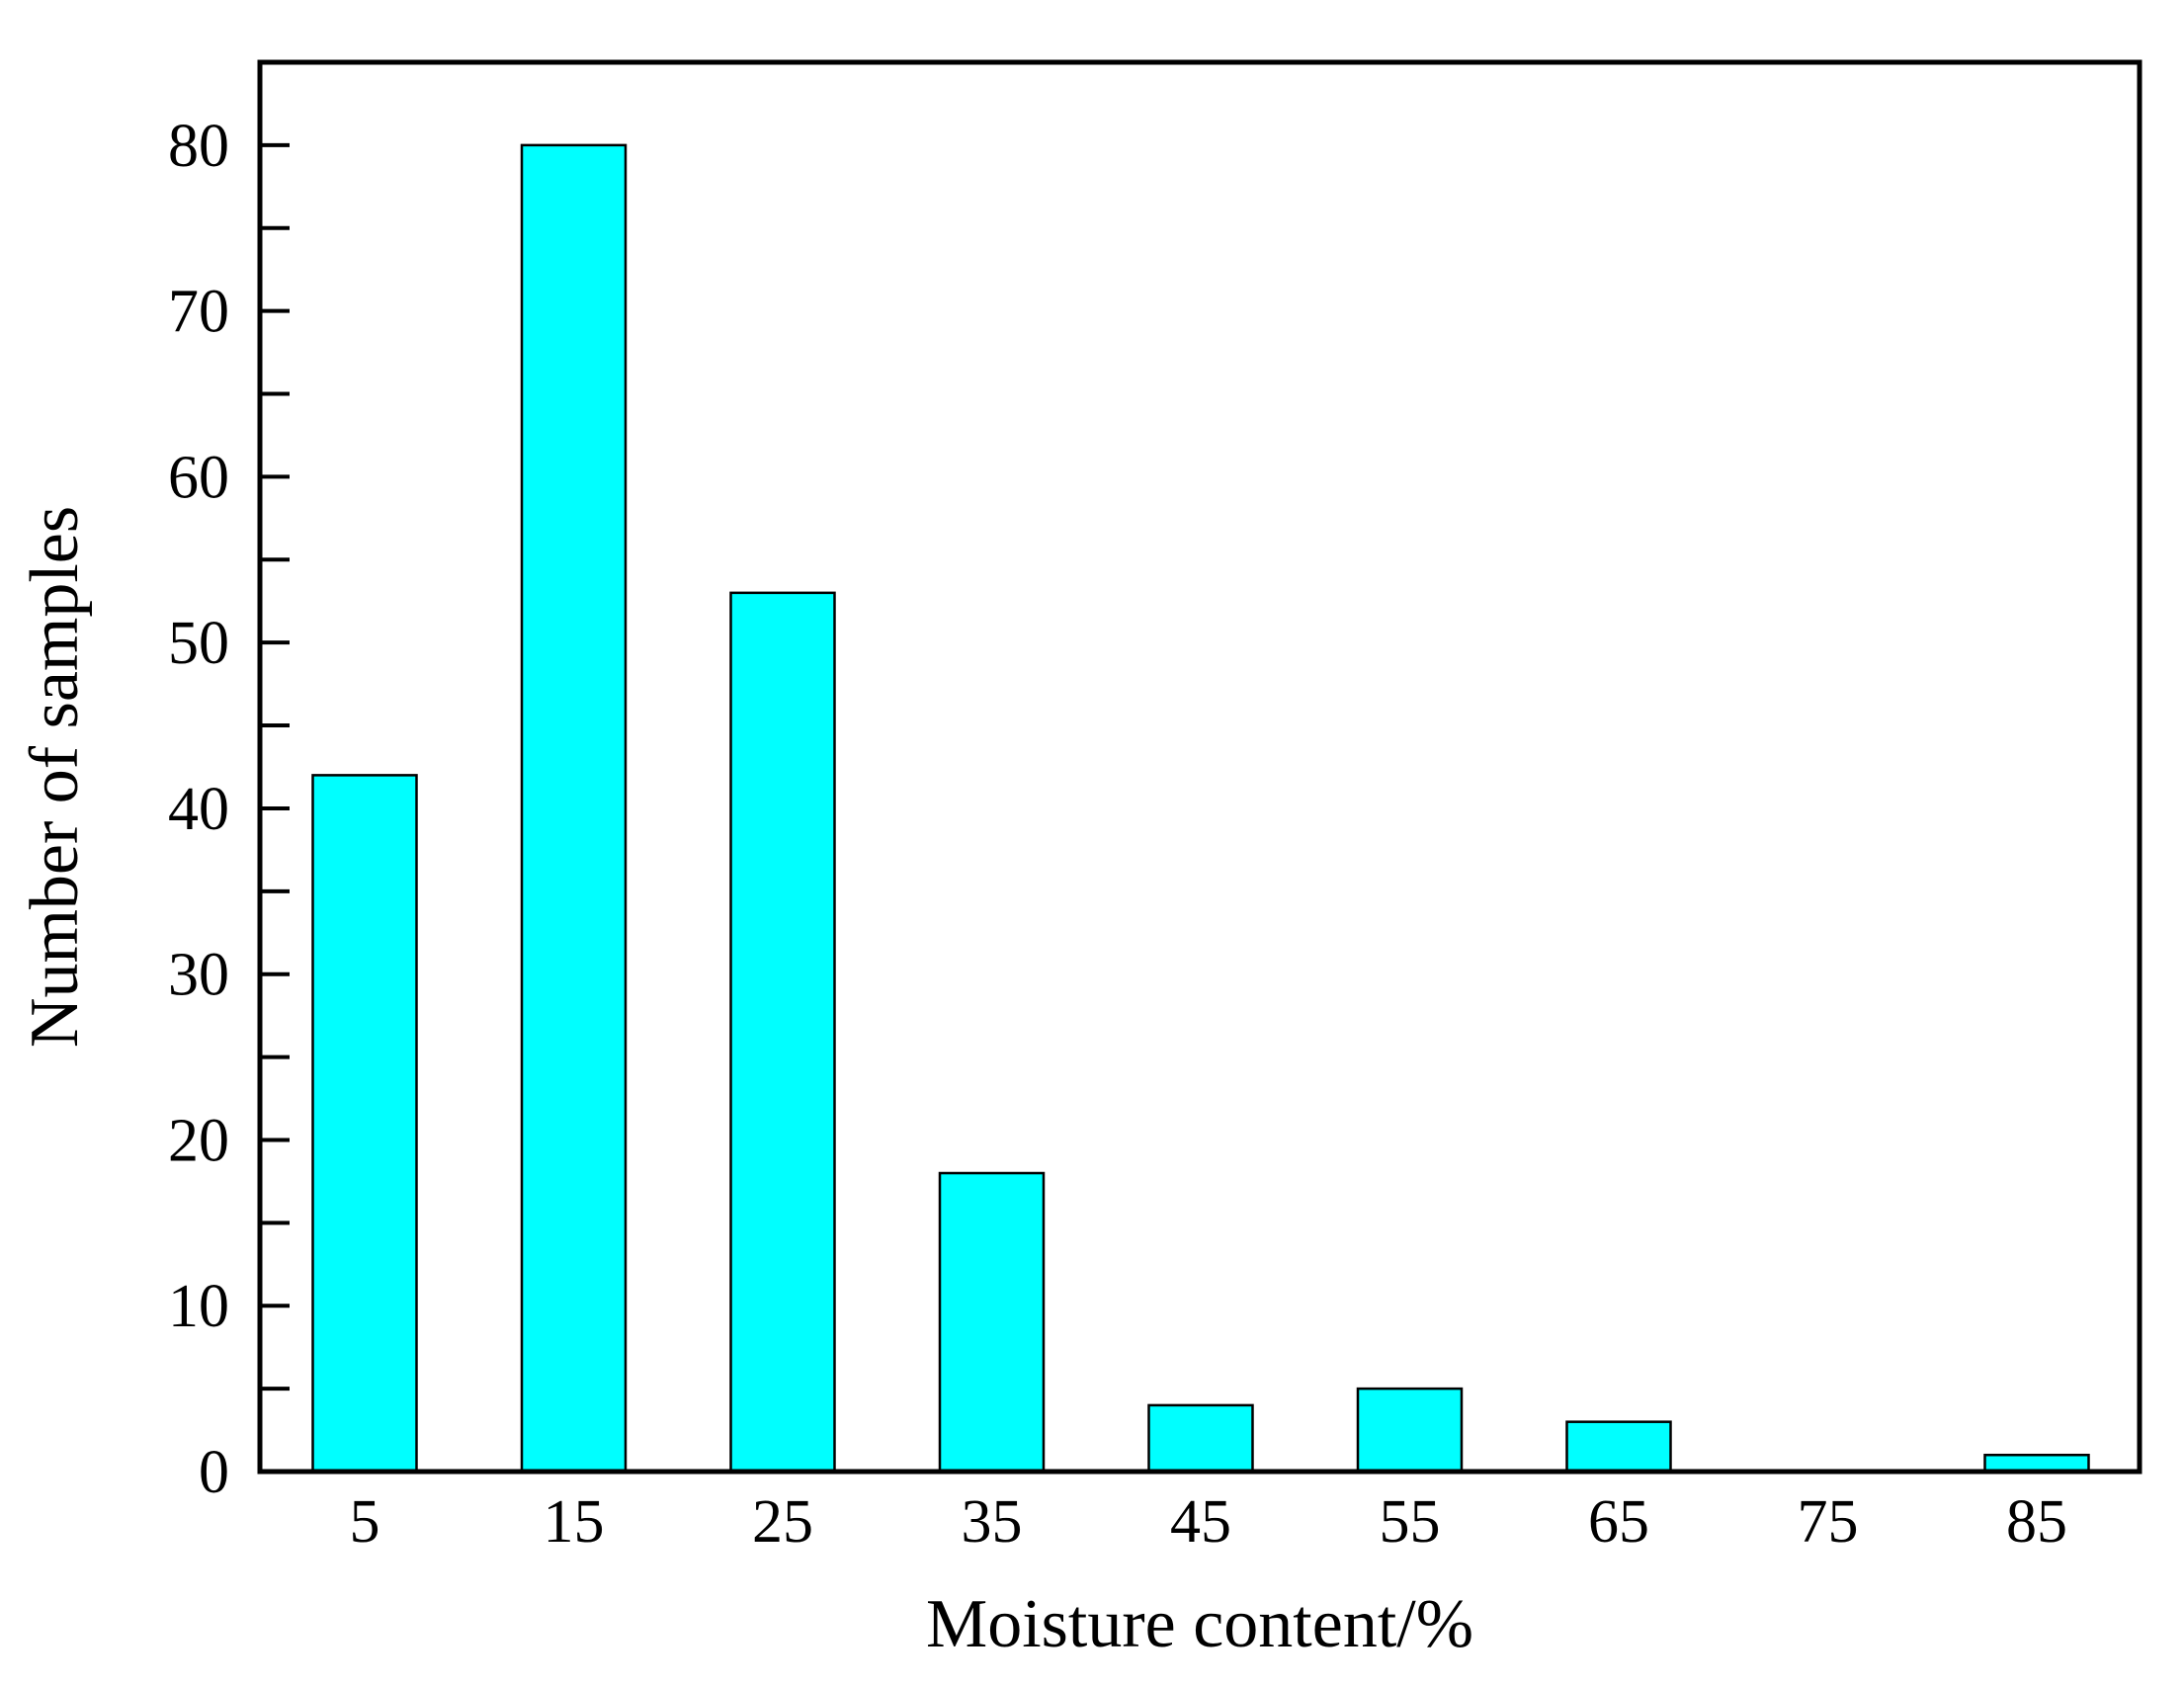  Describe the element at coordinates (198, 477) in the screenshot. I see `y-tick-label-60: 60` at that location.